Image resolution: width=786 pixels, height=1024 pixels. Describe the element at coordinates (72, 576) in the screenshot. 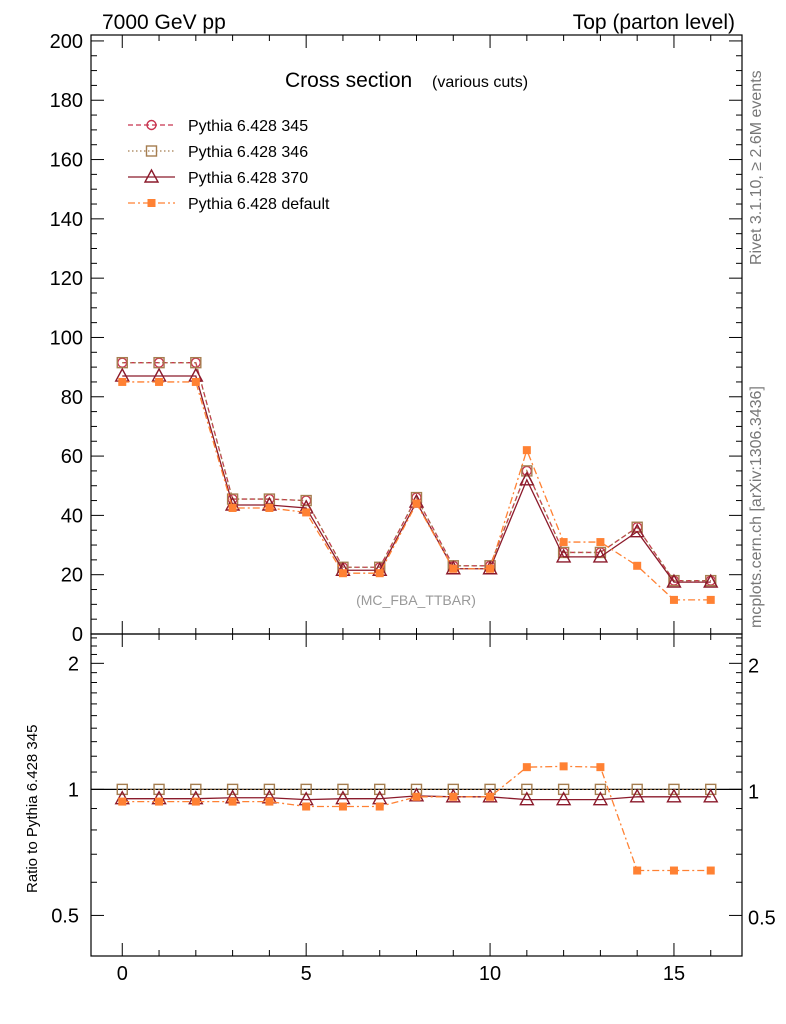

I see `main-y-tick-label: 20` at that location.